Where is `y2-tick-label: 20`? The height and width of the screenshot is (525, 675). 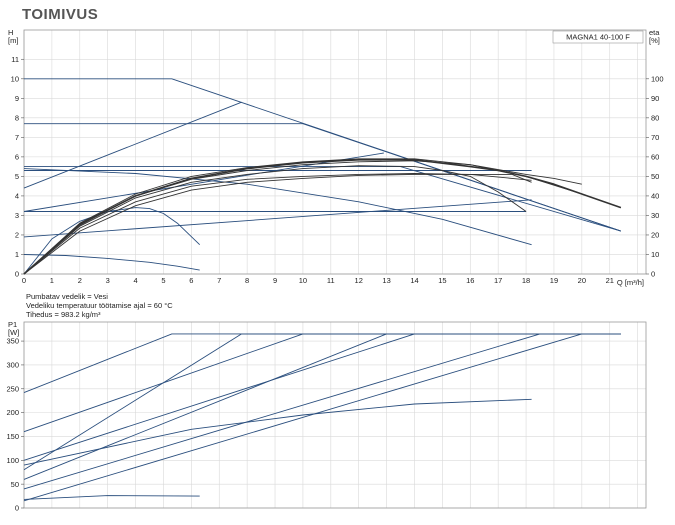
y2-tick-label: 20 is located at coordinates (655, 235).